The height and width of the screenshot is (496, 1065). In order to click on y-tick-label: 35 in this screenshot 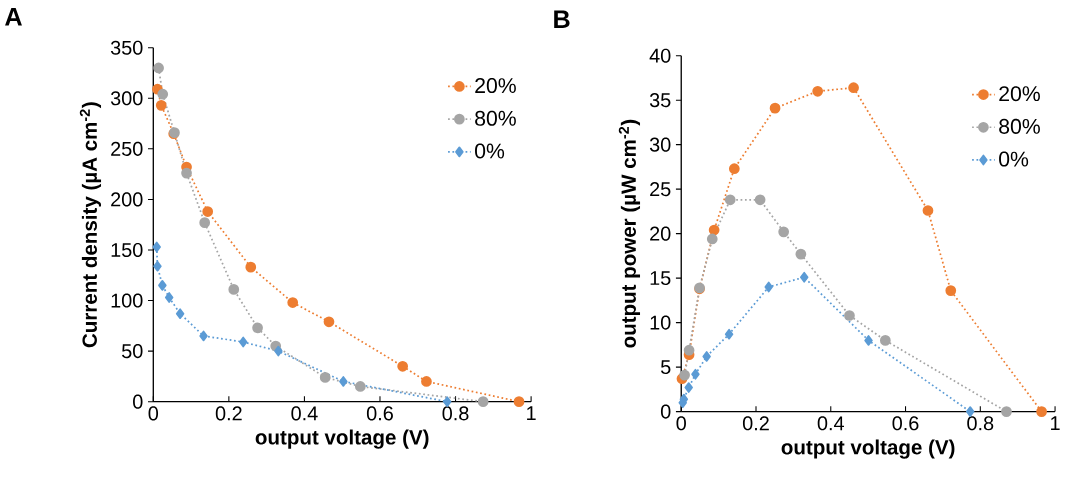, I will do `click(660, 100)`.